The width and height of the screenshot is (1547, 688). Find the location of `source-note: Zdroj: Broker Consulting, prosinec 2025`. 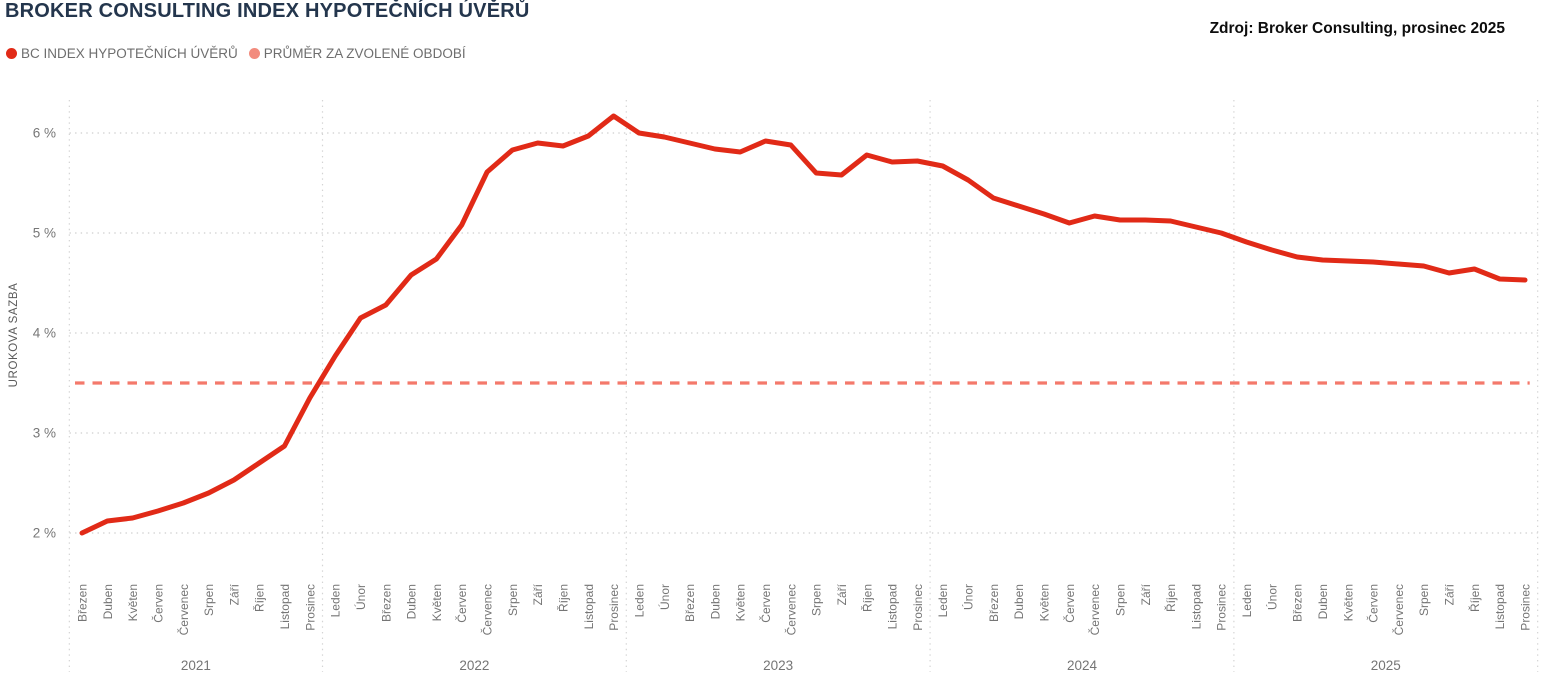

source-note: Zdroj: Broker Consulting, prosinec 2025 is located at coordinates (1357, 28).